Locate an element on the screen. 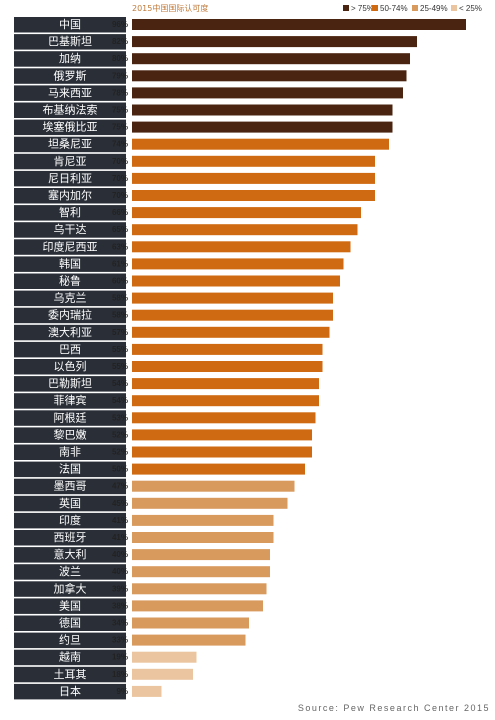 The height and width of the screenshot is (720, 495). table-row: 澳大利亚 57% is located at coordinates (172, 332).